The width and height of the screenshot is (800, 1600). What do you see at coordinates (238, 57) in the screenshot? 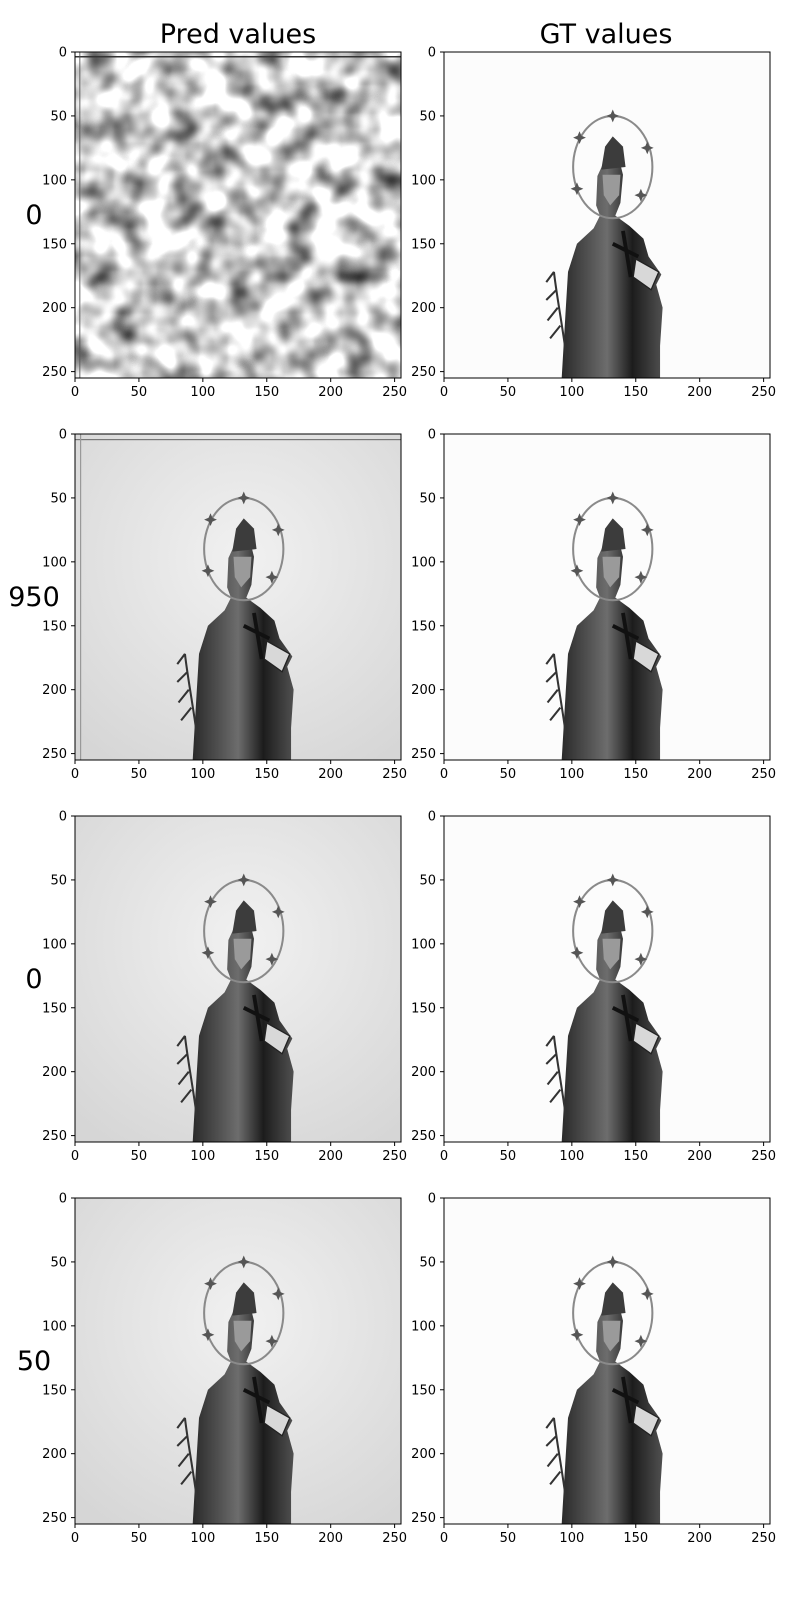
I see `noise-border-artifact` at bounding box center [238, 57].